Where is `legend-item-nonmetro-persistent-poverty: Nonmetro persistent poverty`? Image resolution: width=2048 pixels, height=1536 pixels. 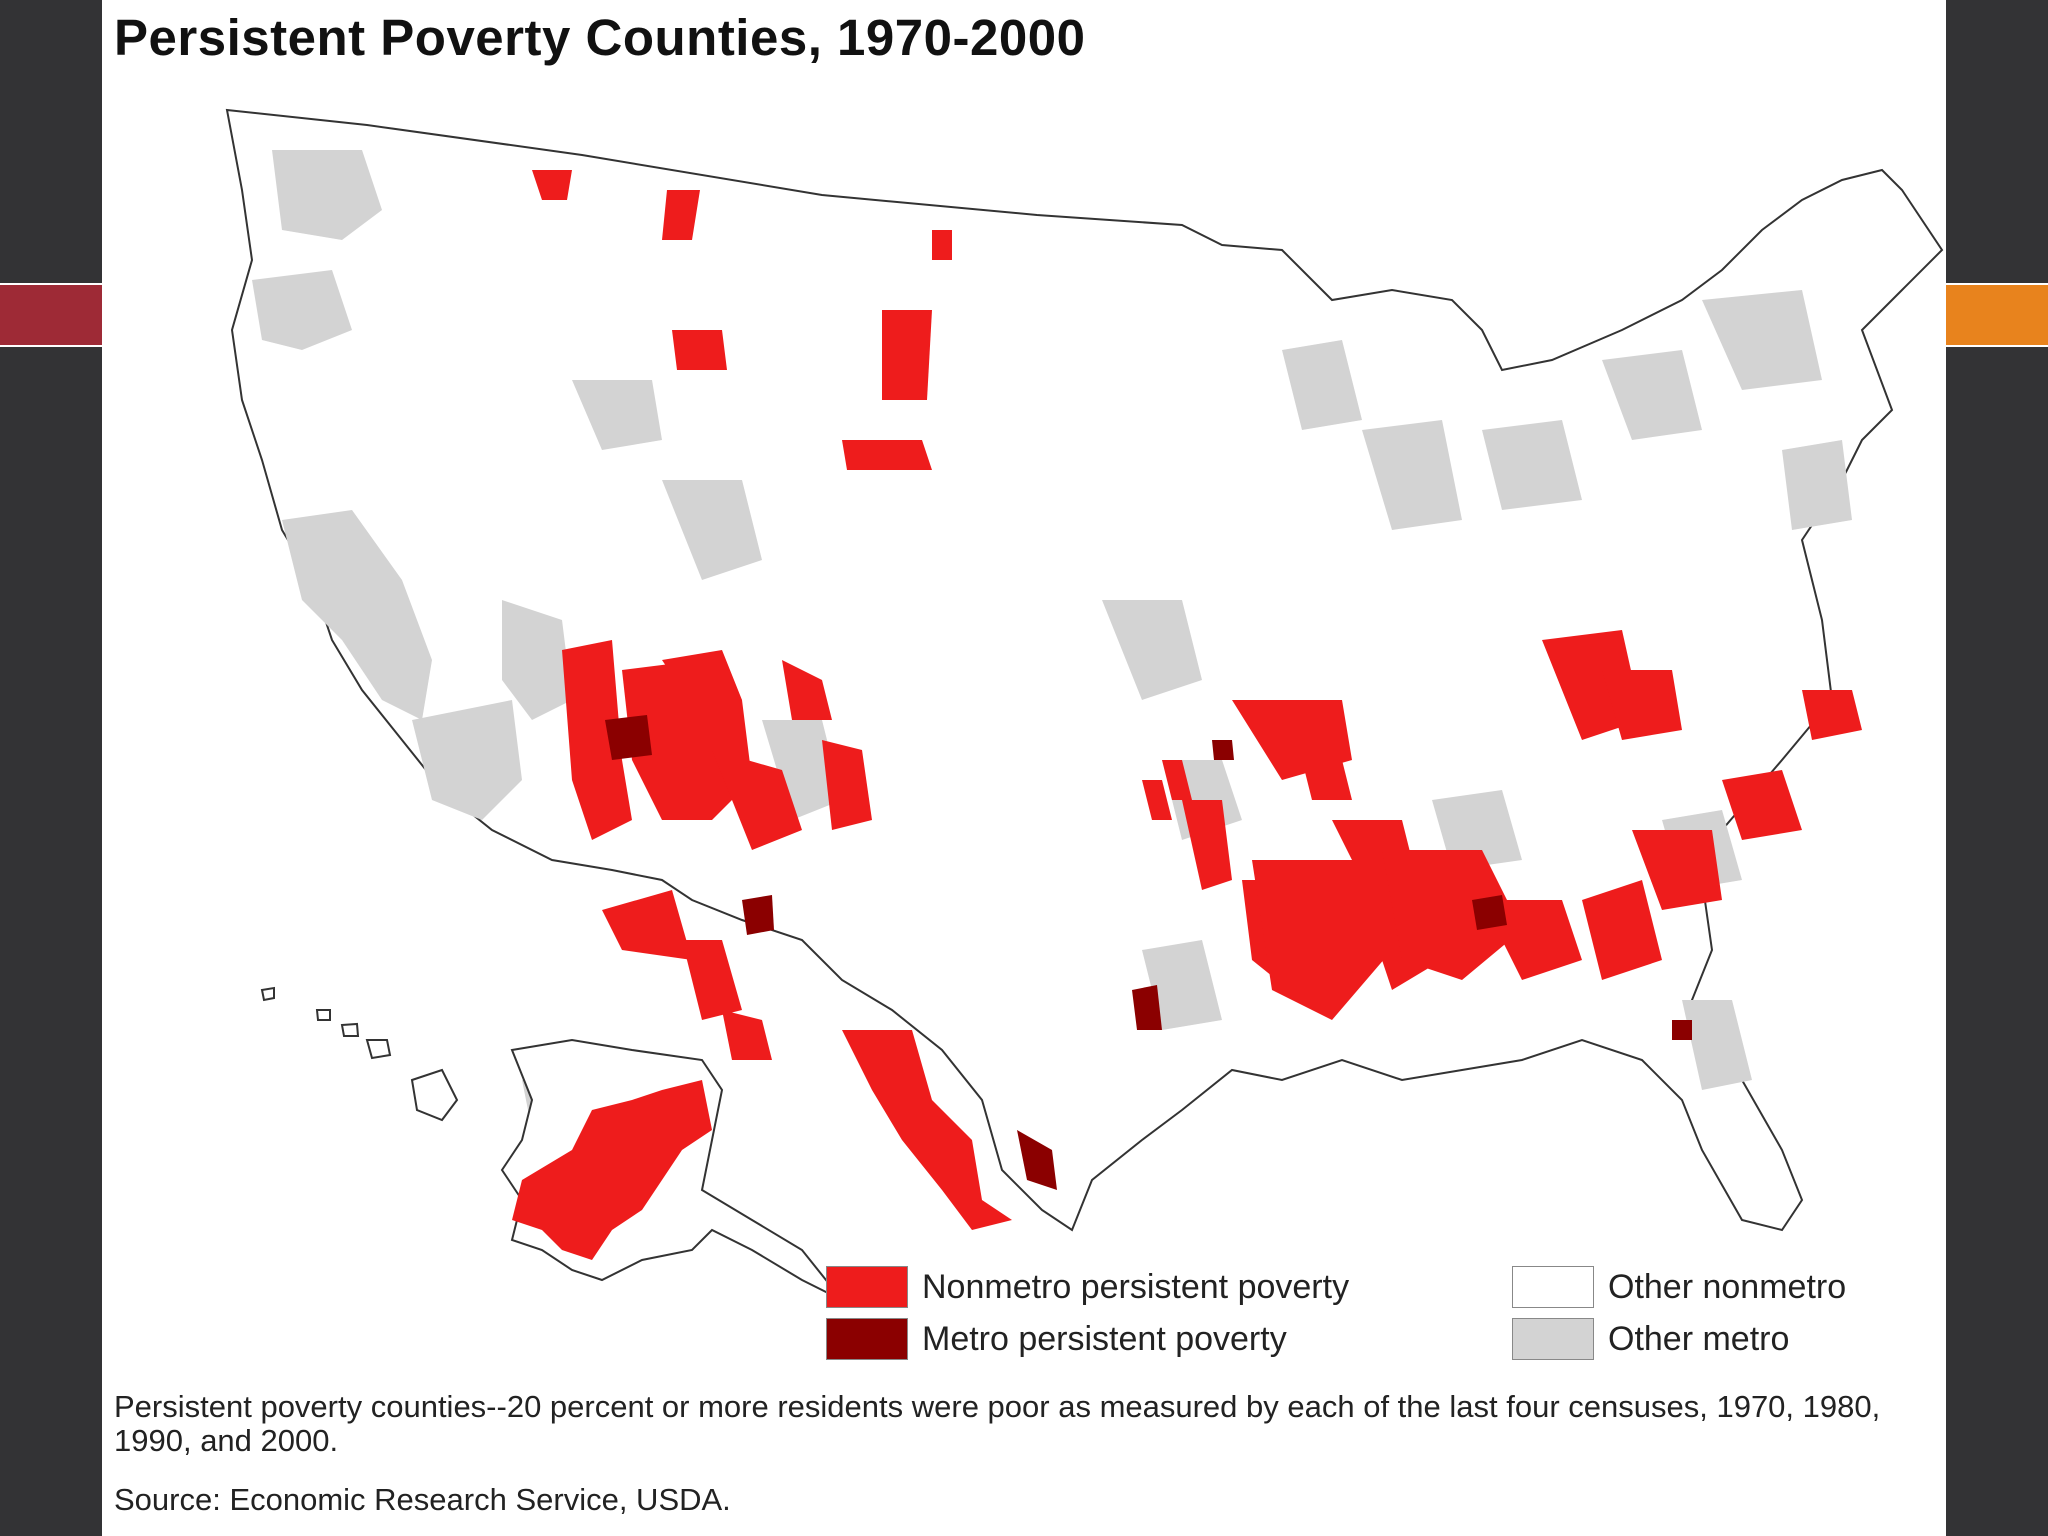
legend-item-nonmetro-persistent-poverty: Nonmetro persistent poverty is located at coordinates (1087, 1287).